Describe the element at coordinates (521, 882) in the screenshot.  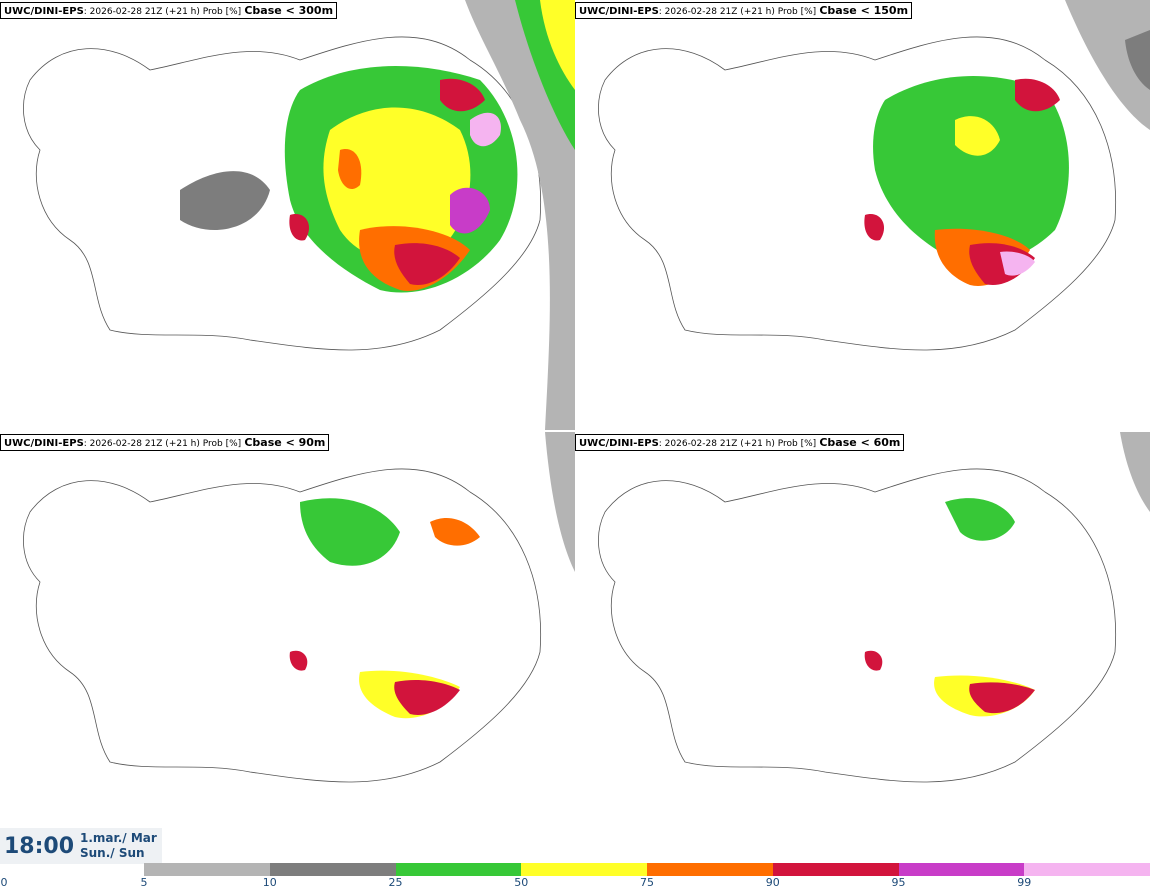
I see `colorbar-tick-label: 50` at that location.